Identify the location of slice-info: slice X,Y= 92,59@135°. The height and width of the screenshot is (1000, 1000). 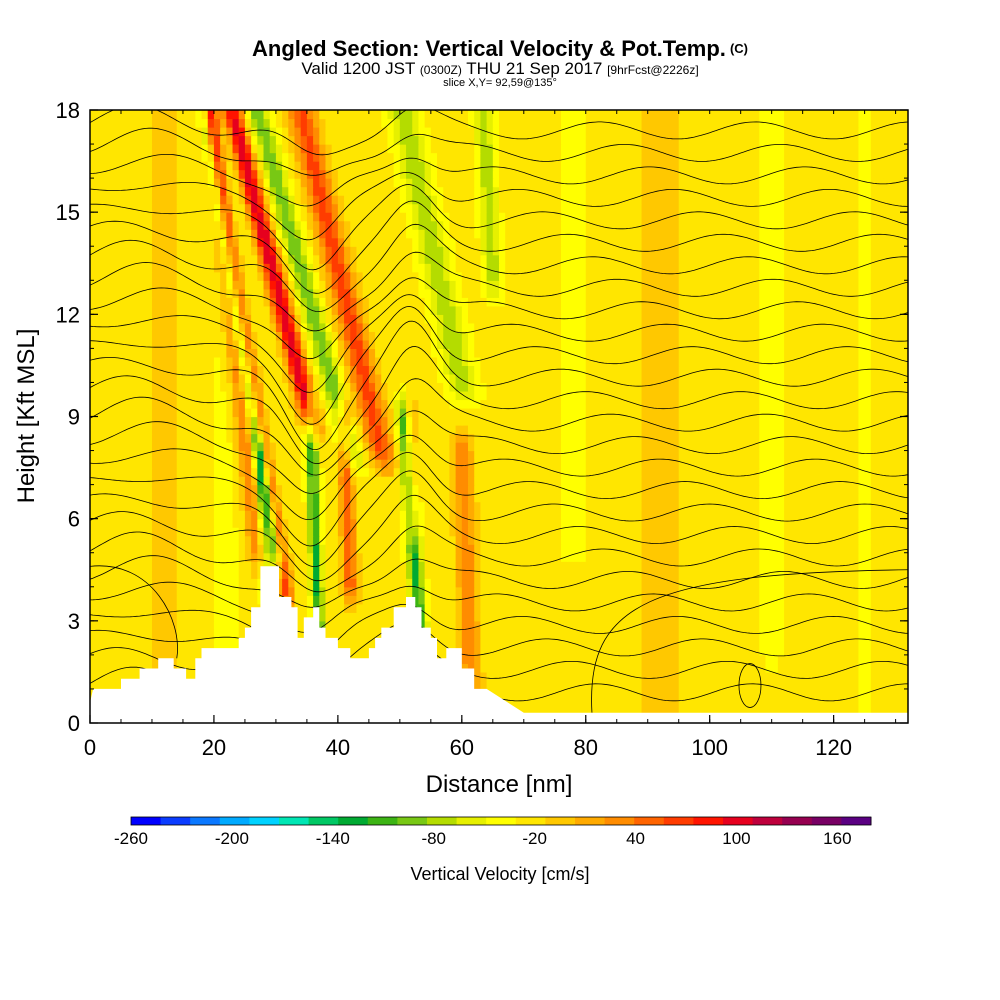
(500, 83).